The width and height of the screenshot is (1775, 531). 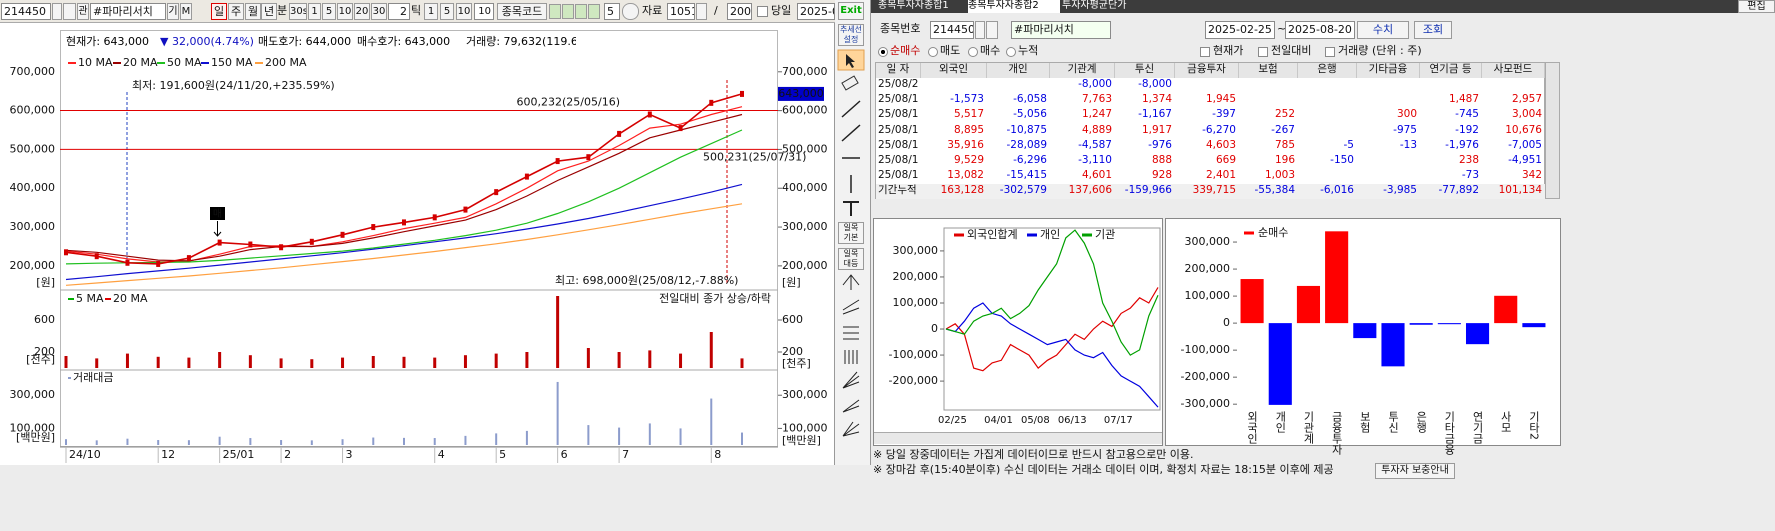 I want to click on table-cell: 238, so click(x=1468, y=160).